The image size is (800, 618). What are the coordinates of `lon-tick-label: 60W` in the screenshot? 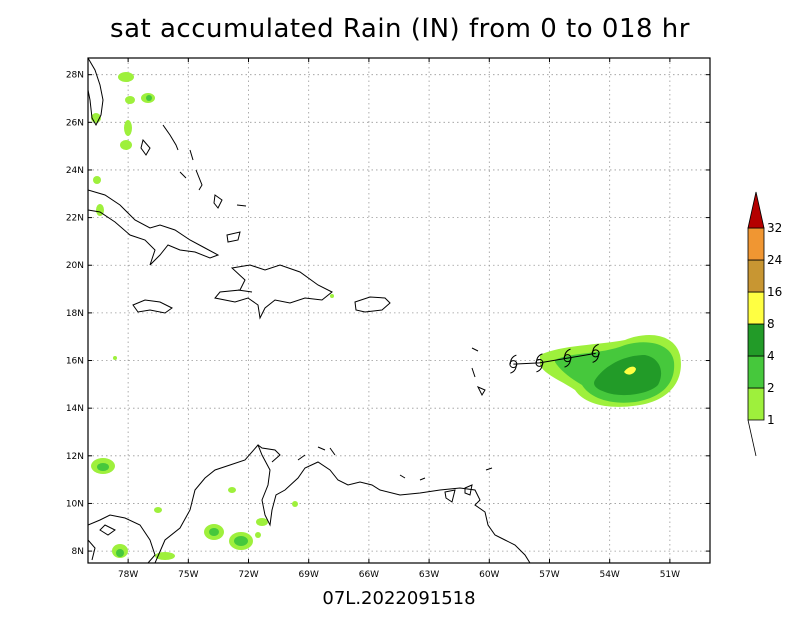 It's located at (489, 575).